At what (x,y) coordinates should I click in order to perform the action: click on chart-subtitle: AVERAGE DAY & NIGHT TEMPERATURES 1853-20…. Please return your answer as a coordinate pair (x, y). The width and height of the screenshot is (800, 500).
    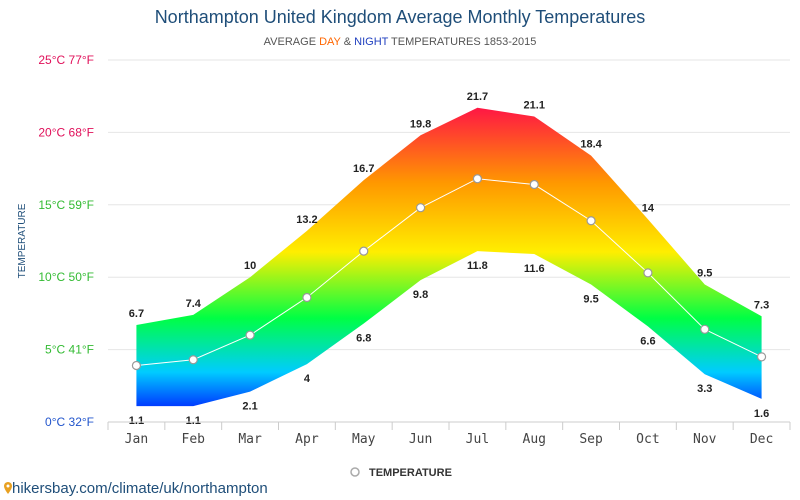
    Looking at the image, I should click on (400, 42).